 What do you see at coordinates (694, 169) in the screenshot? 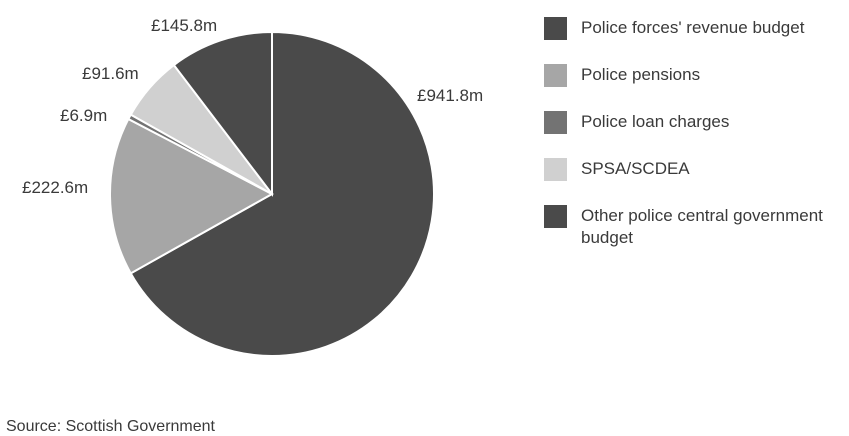
I see `legend-item: SPSA/SCDEA` at bounding box center [694, 169].